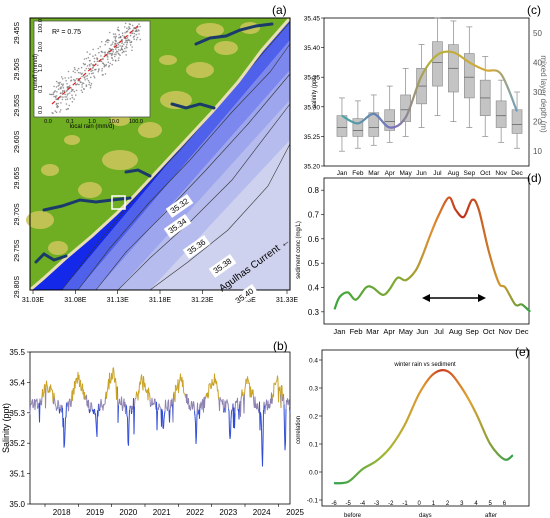 This screenshot has width=550, height=518. Describe the element at coordinates (374, 120) in the screenshot. I see `boxplot` at that location.